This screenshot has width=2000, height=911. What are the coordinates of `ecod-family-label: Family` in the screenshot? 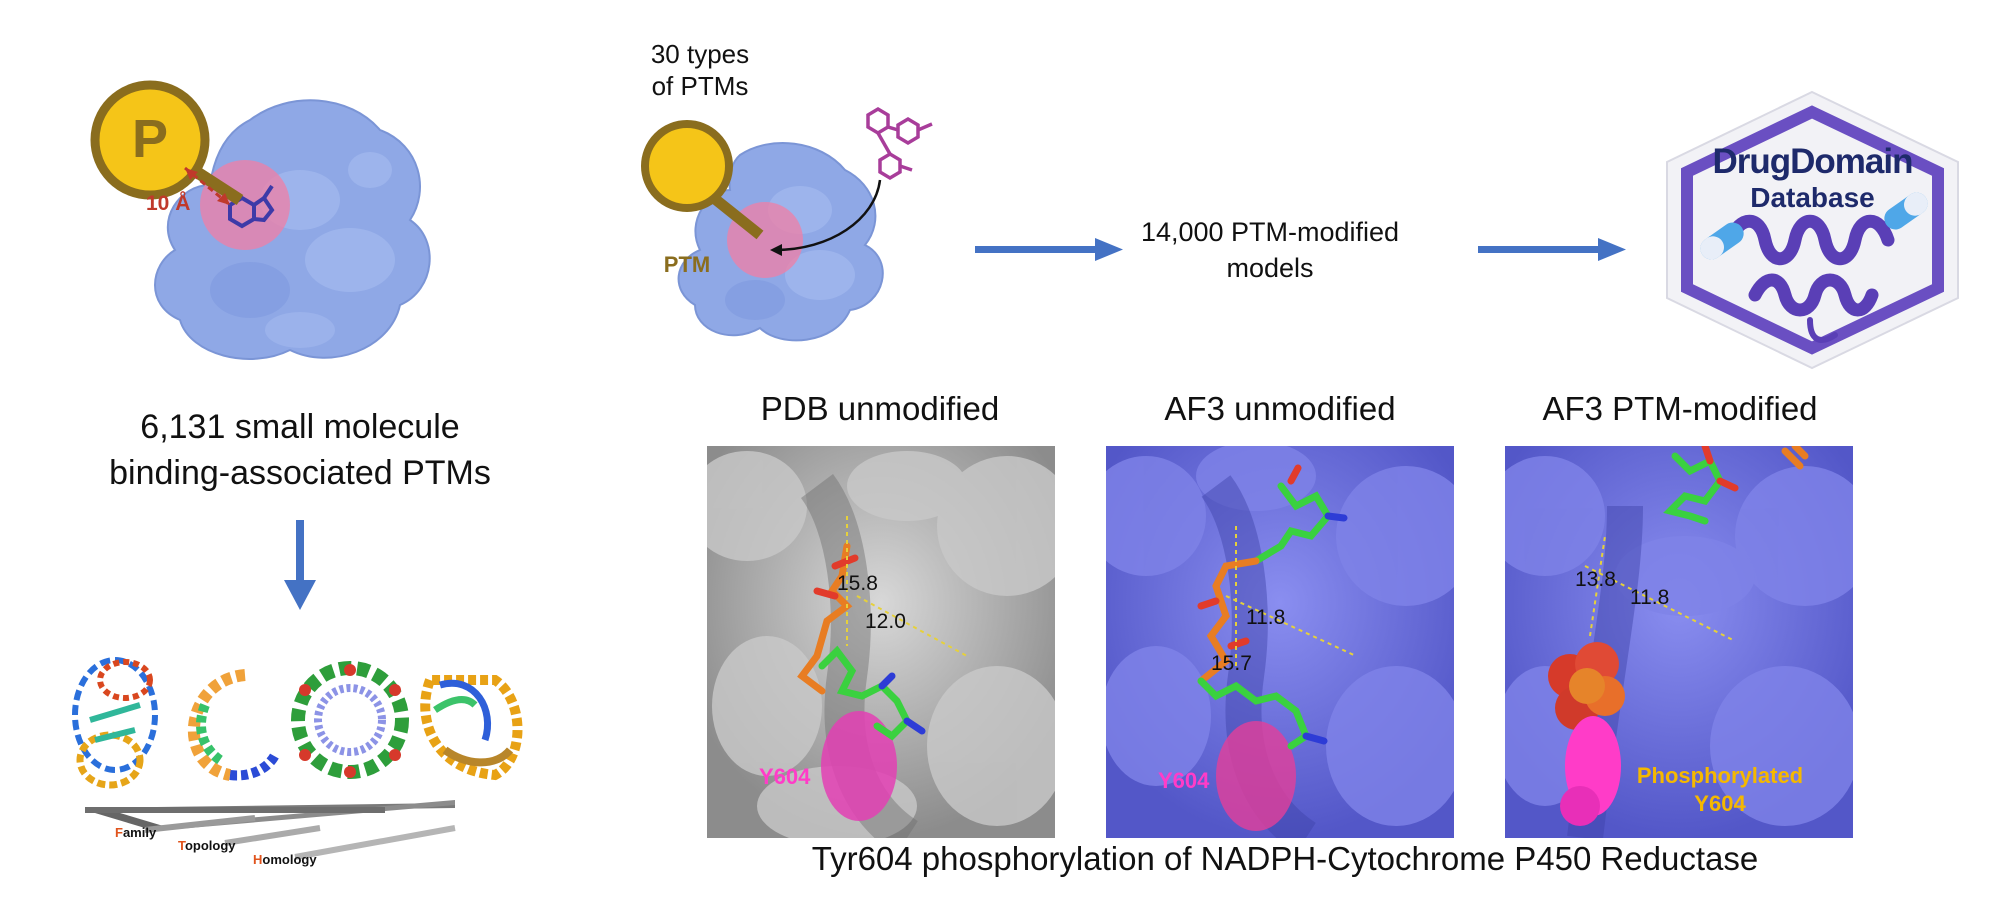 It's located at (135, 832).